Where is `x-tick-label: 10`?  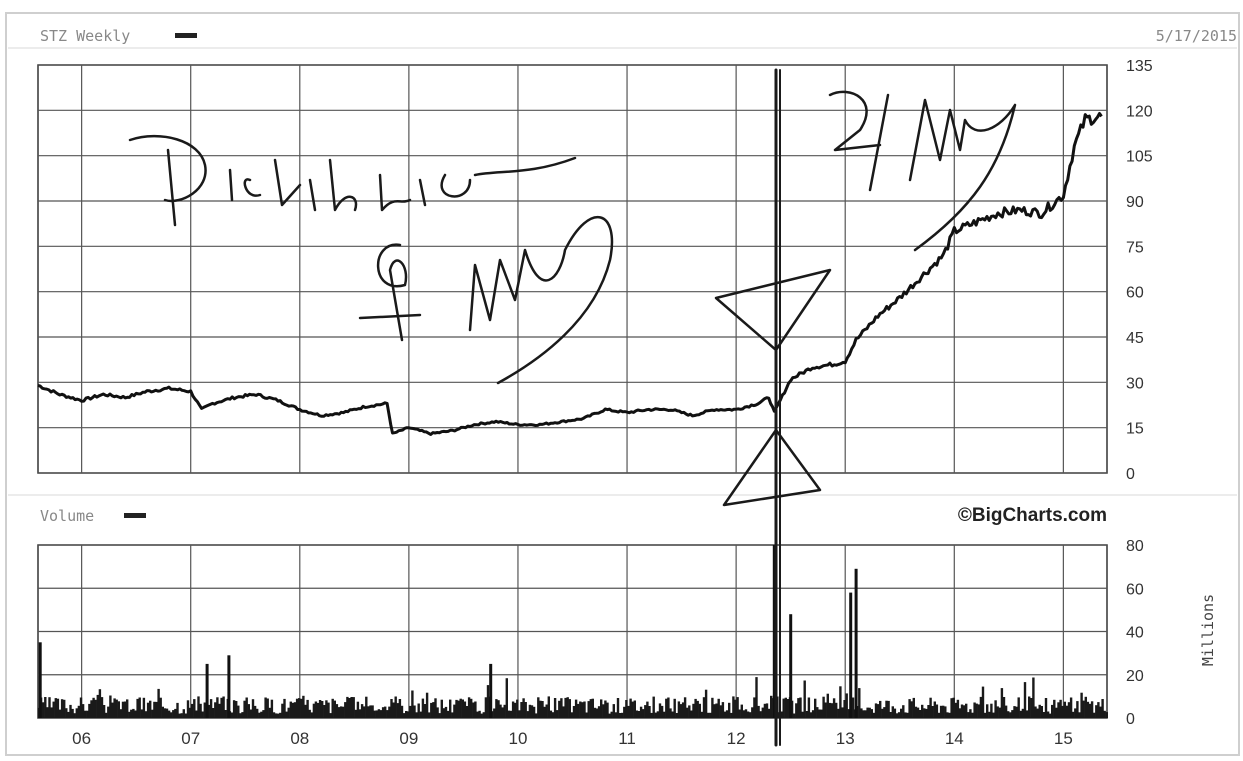
x-tick-label: 10 is located at coordinates (517, 738).